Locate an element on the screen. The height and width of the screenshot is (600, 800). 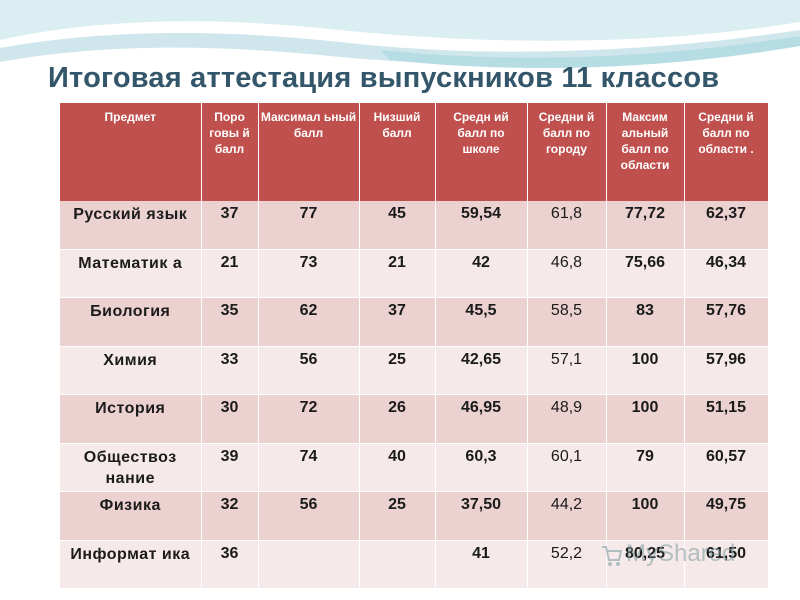
min-score-cell: 40 is located at coordinates (397, 467).